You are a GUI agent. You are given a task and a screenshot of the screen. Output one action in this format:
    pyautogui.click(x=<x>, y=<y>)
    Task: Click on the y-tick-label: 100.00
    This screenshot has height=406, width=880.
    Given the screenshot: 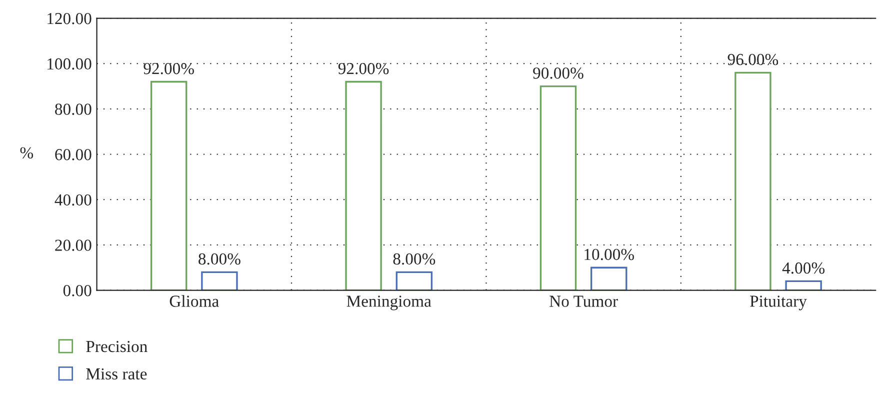 What is the action you would take?
    pyautogui.click(x=70, y=64)
    